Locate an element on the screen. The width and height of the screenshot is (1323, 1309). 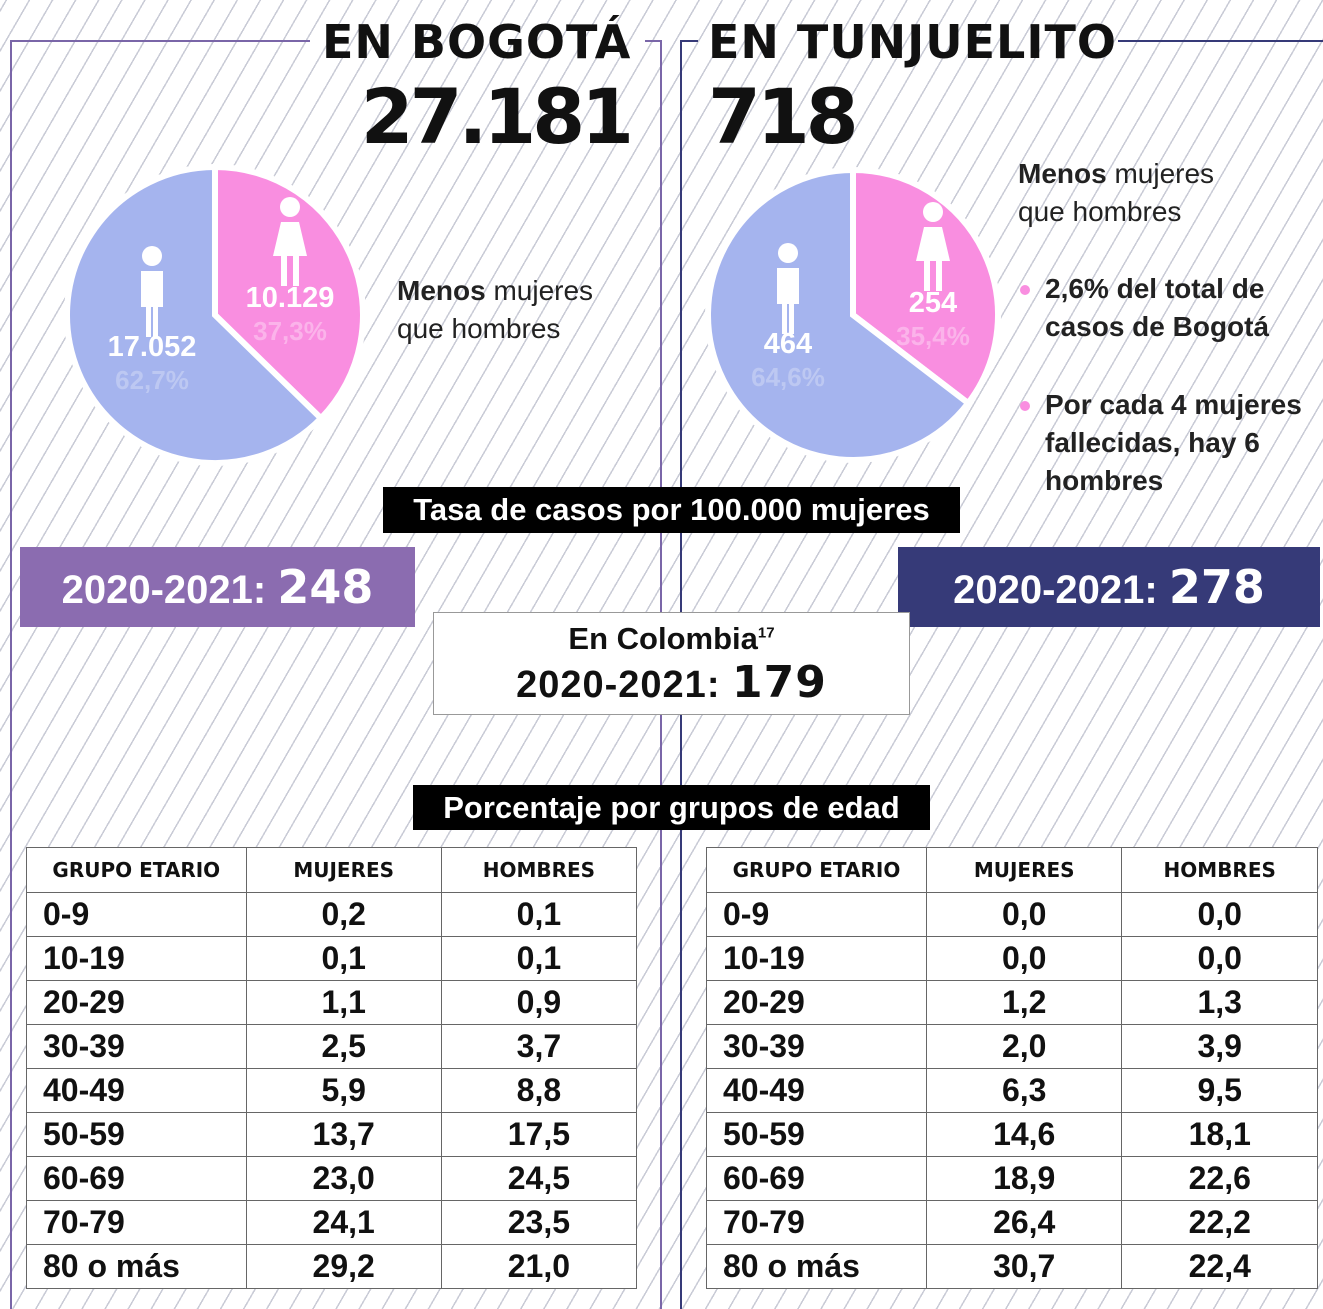
cell: 6,3 is located at coordinates (1024, 1090).